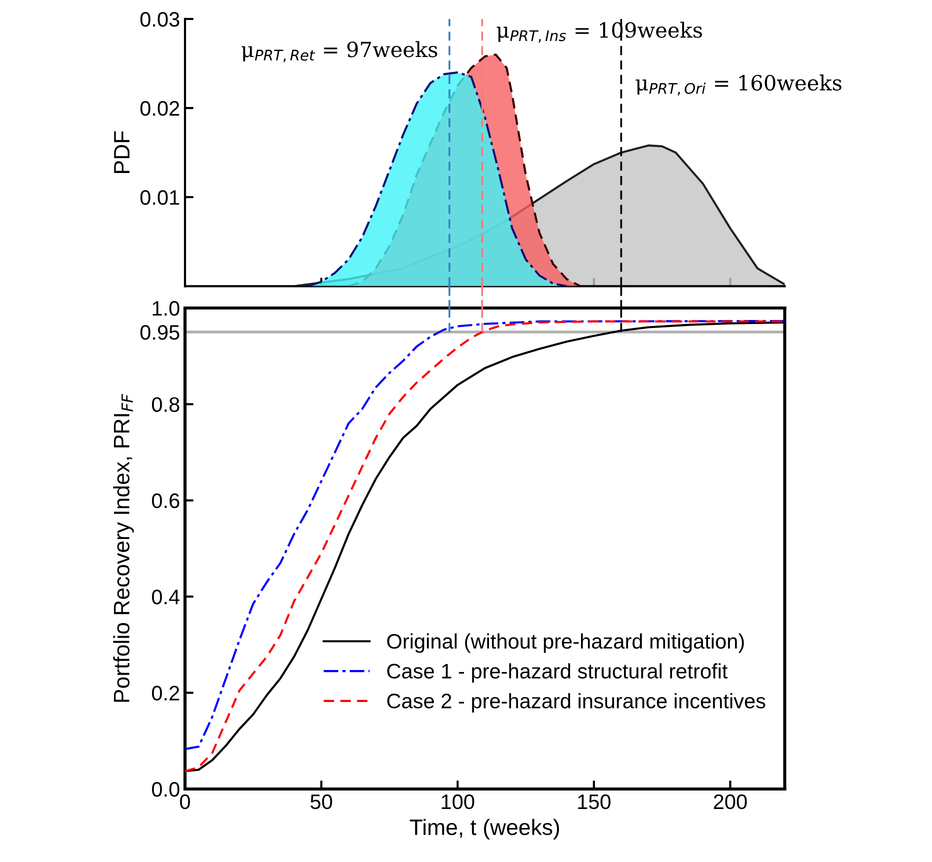 Image resolution: width=932 pixels, height=862 pixels. I want to click on y-tick-label: 0.03, so click(160, 19).